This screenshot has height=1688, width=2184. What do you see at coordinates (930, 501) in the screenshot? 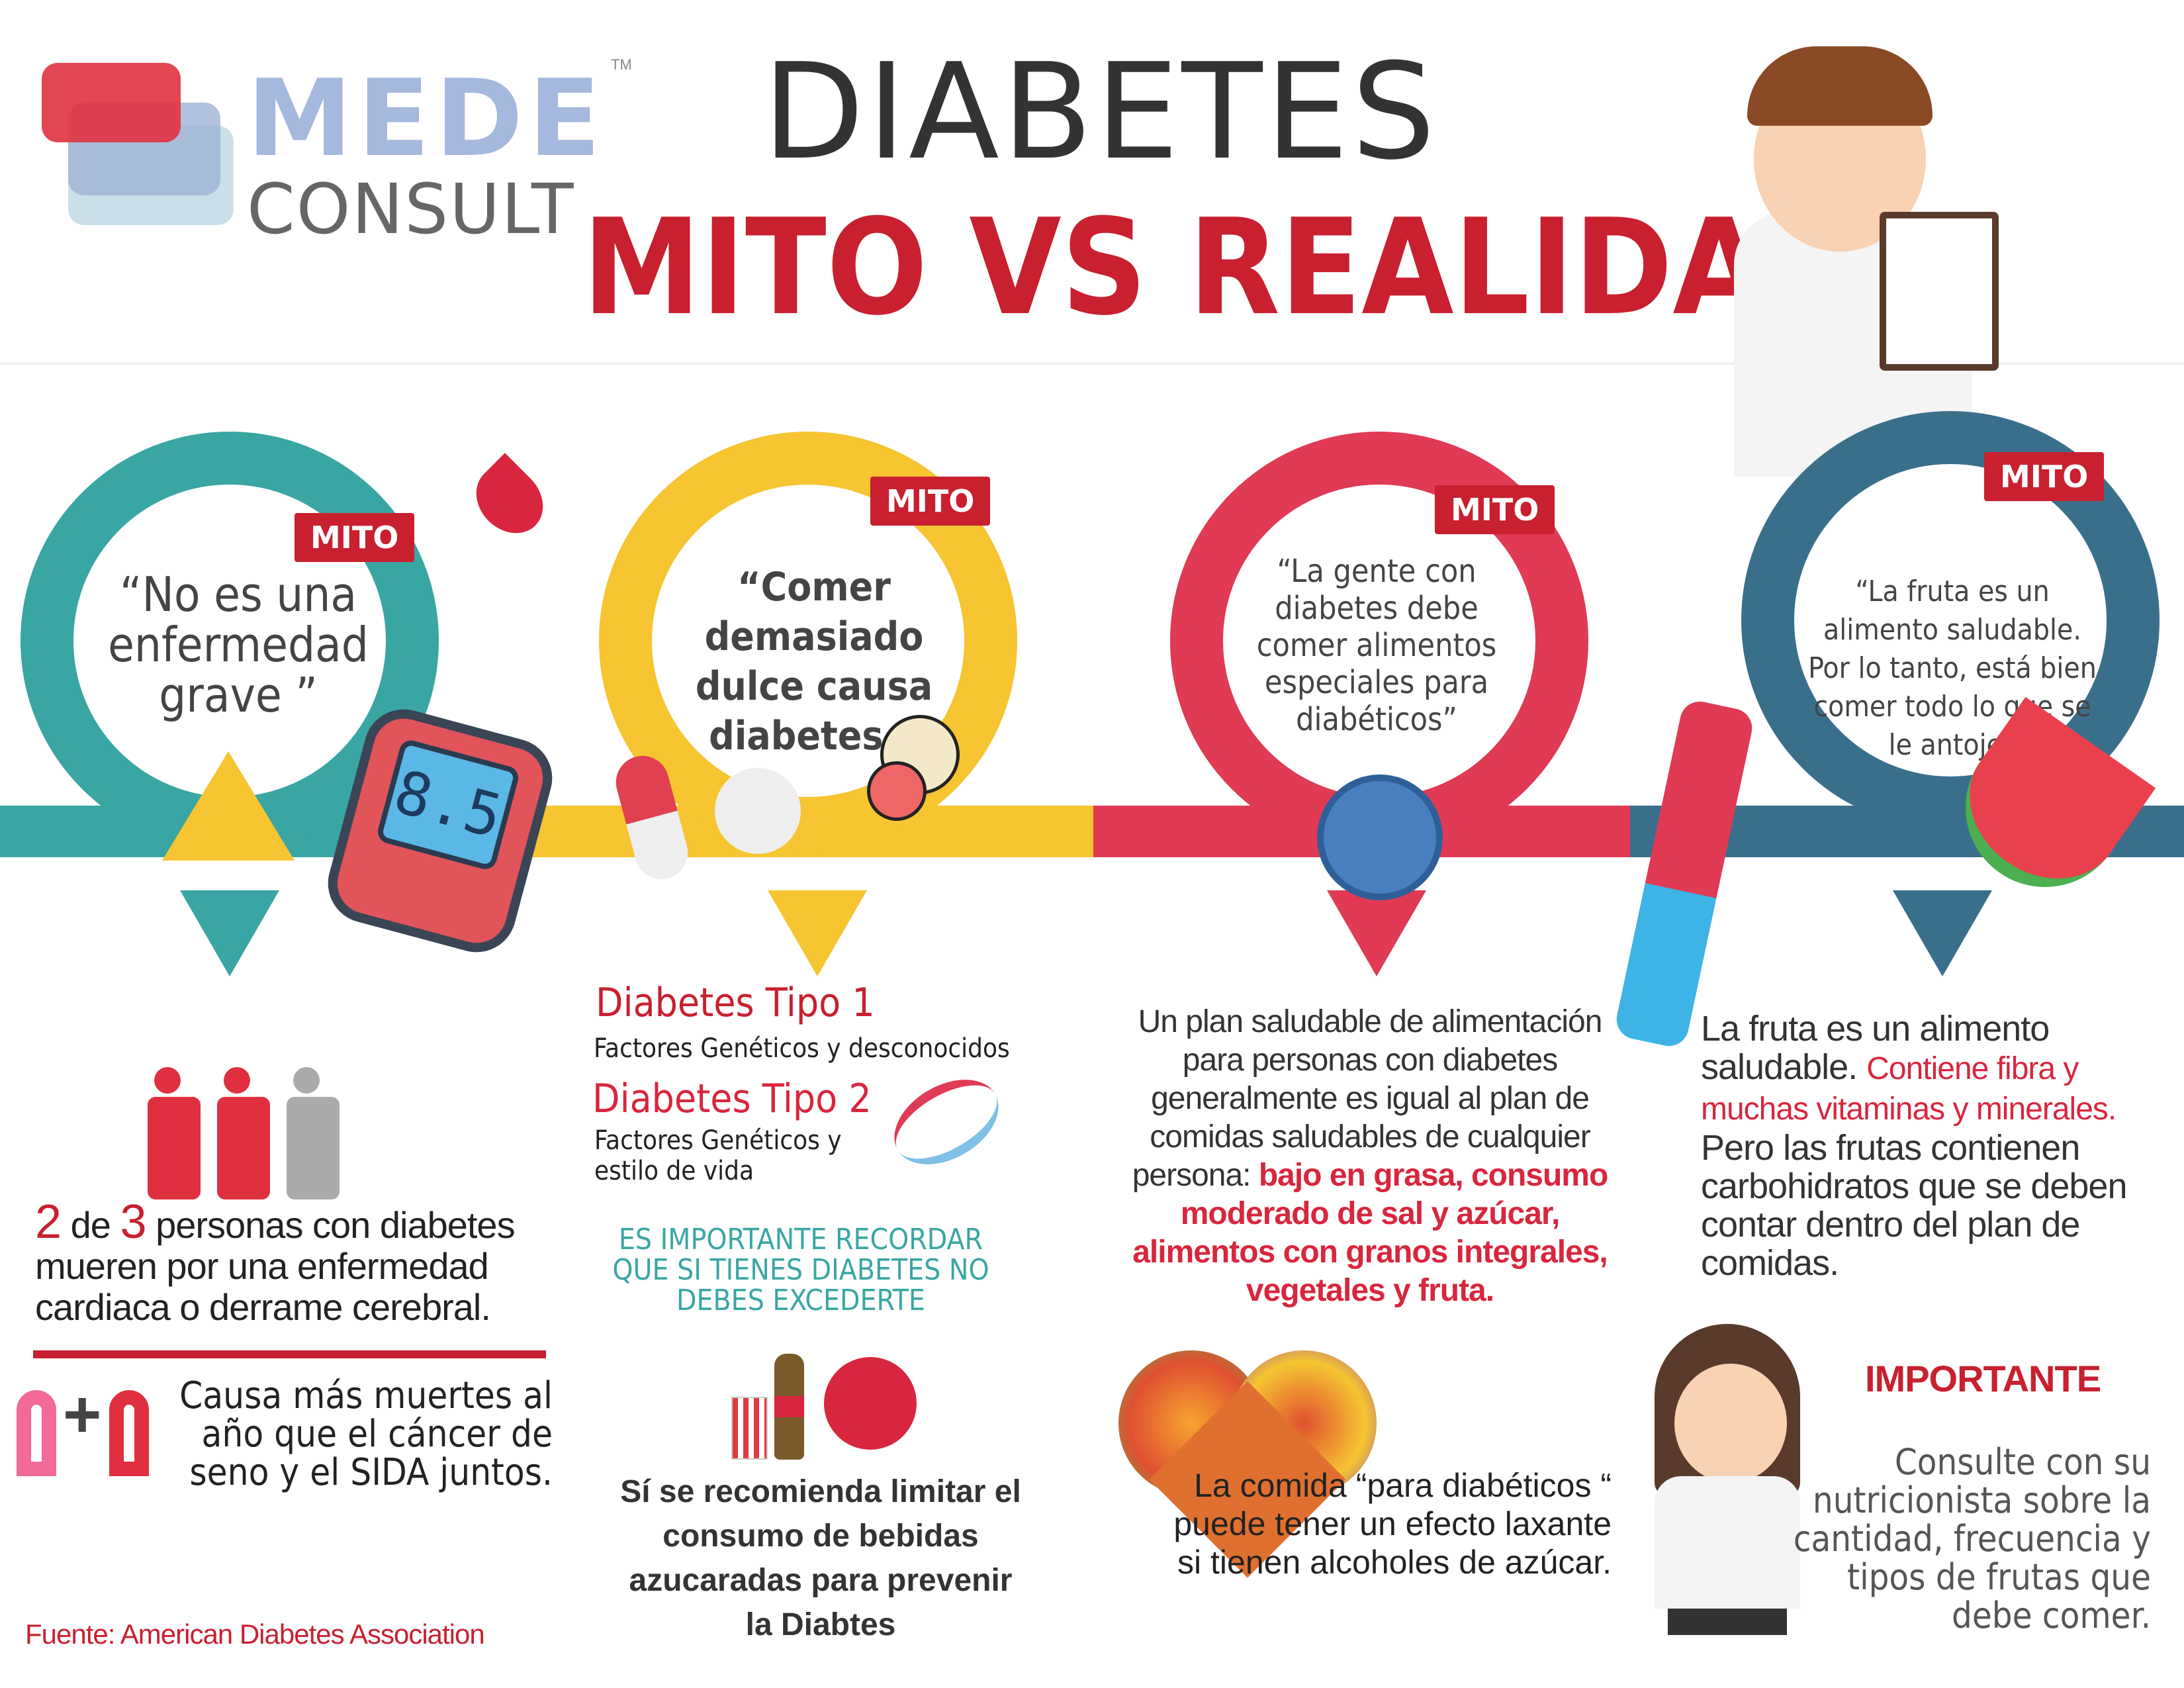
I see `myth-badge-2: MITO` at bounding box center [930, 501].